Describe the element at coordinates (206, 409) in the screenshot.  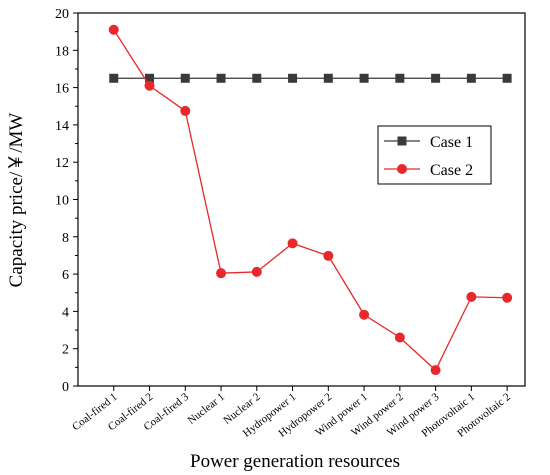
I see `x-tick-label: Nuclear 1` at that location.